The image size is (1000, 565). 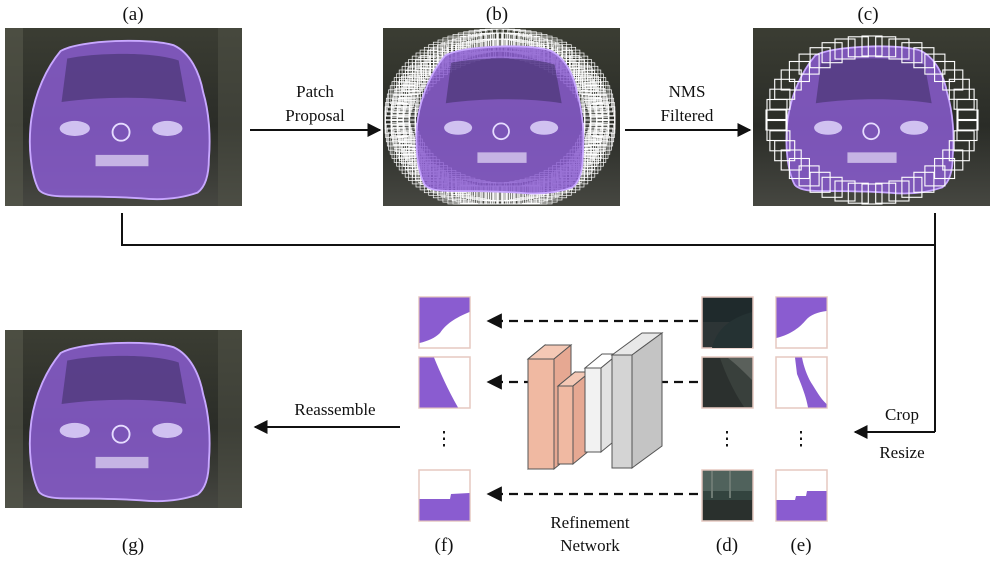 I want to click on nms-filtered-label-2: Filtered, so click(x=687, y=115).